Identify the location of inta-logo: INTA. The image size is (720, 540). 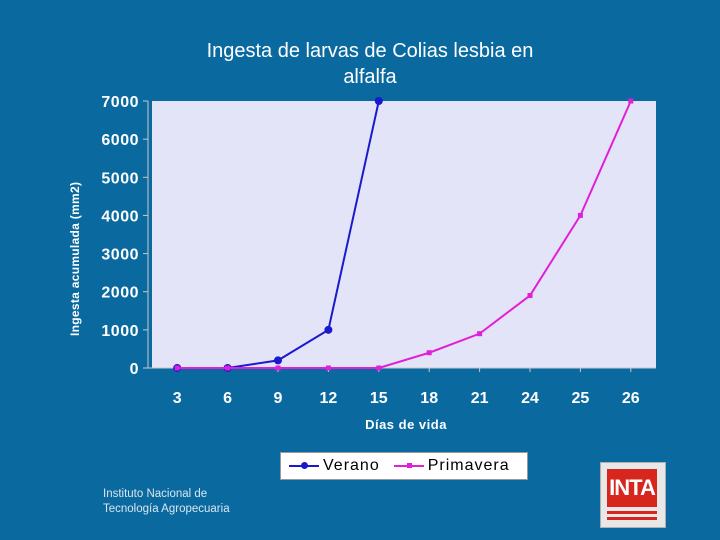
(633, 495).